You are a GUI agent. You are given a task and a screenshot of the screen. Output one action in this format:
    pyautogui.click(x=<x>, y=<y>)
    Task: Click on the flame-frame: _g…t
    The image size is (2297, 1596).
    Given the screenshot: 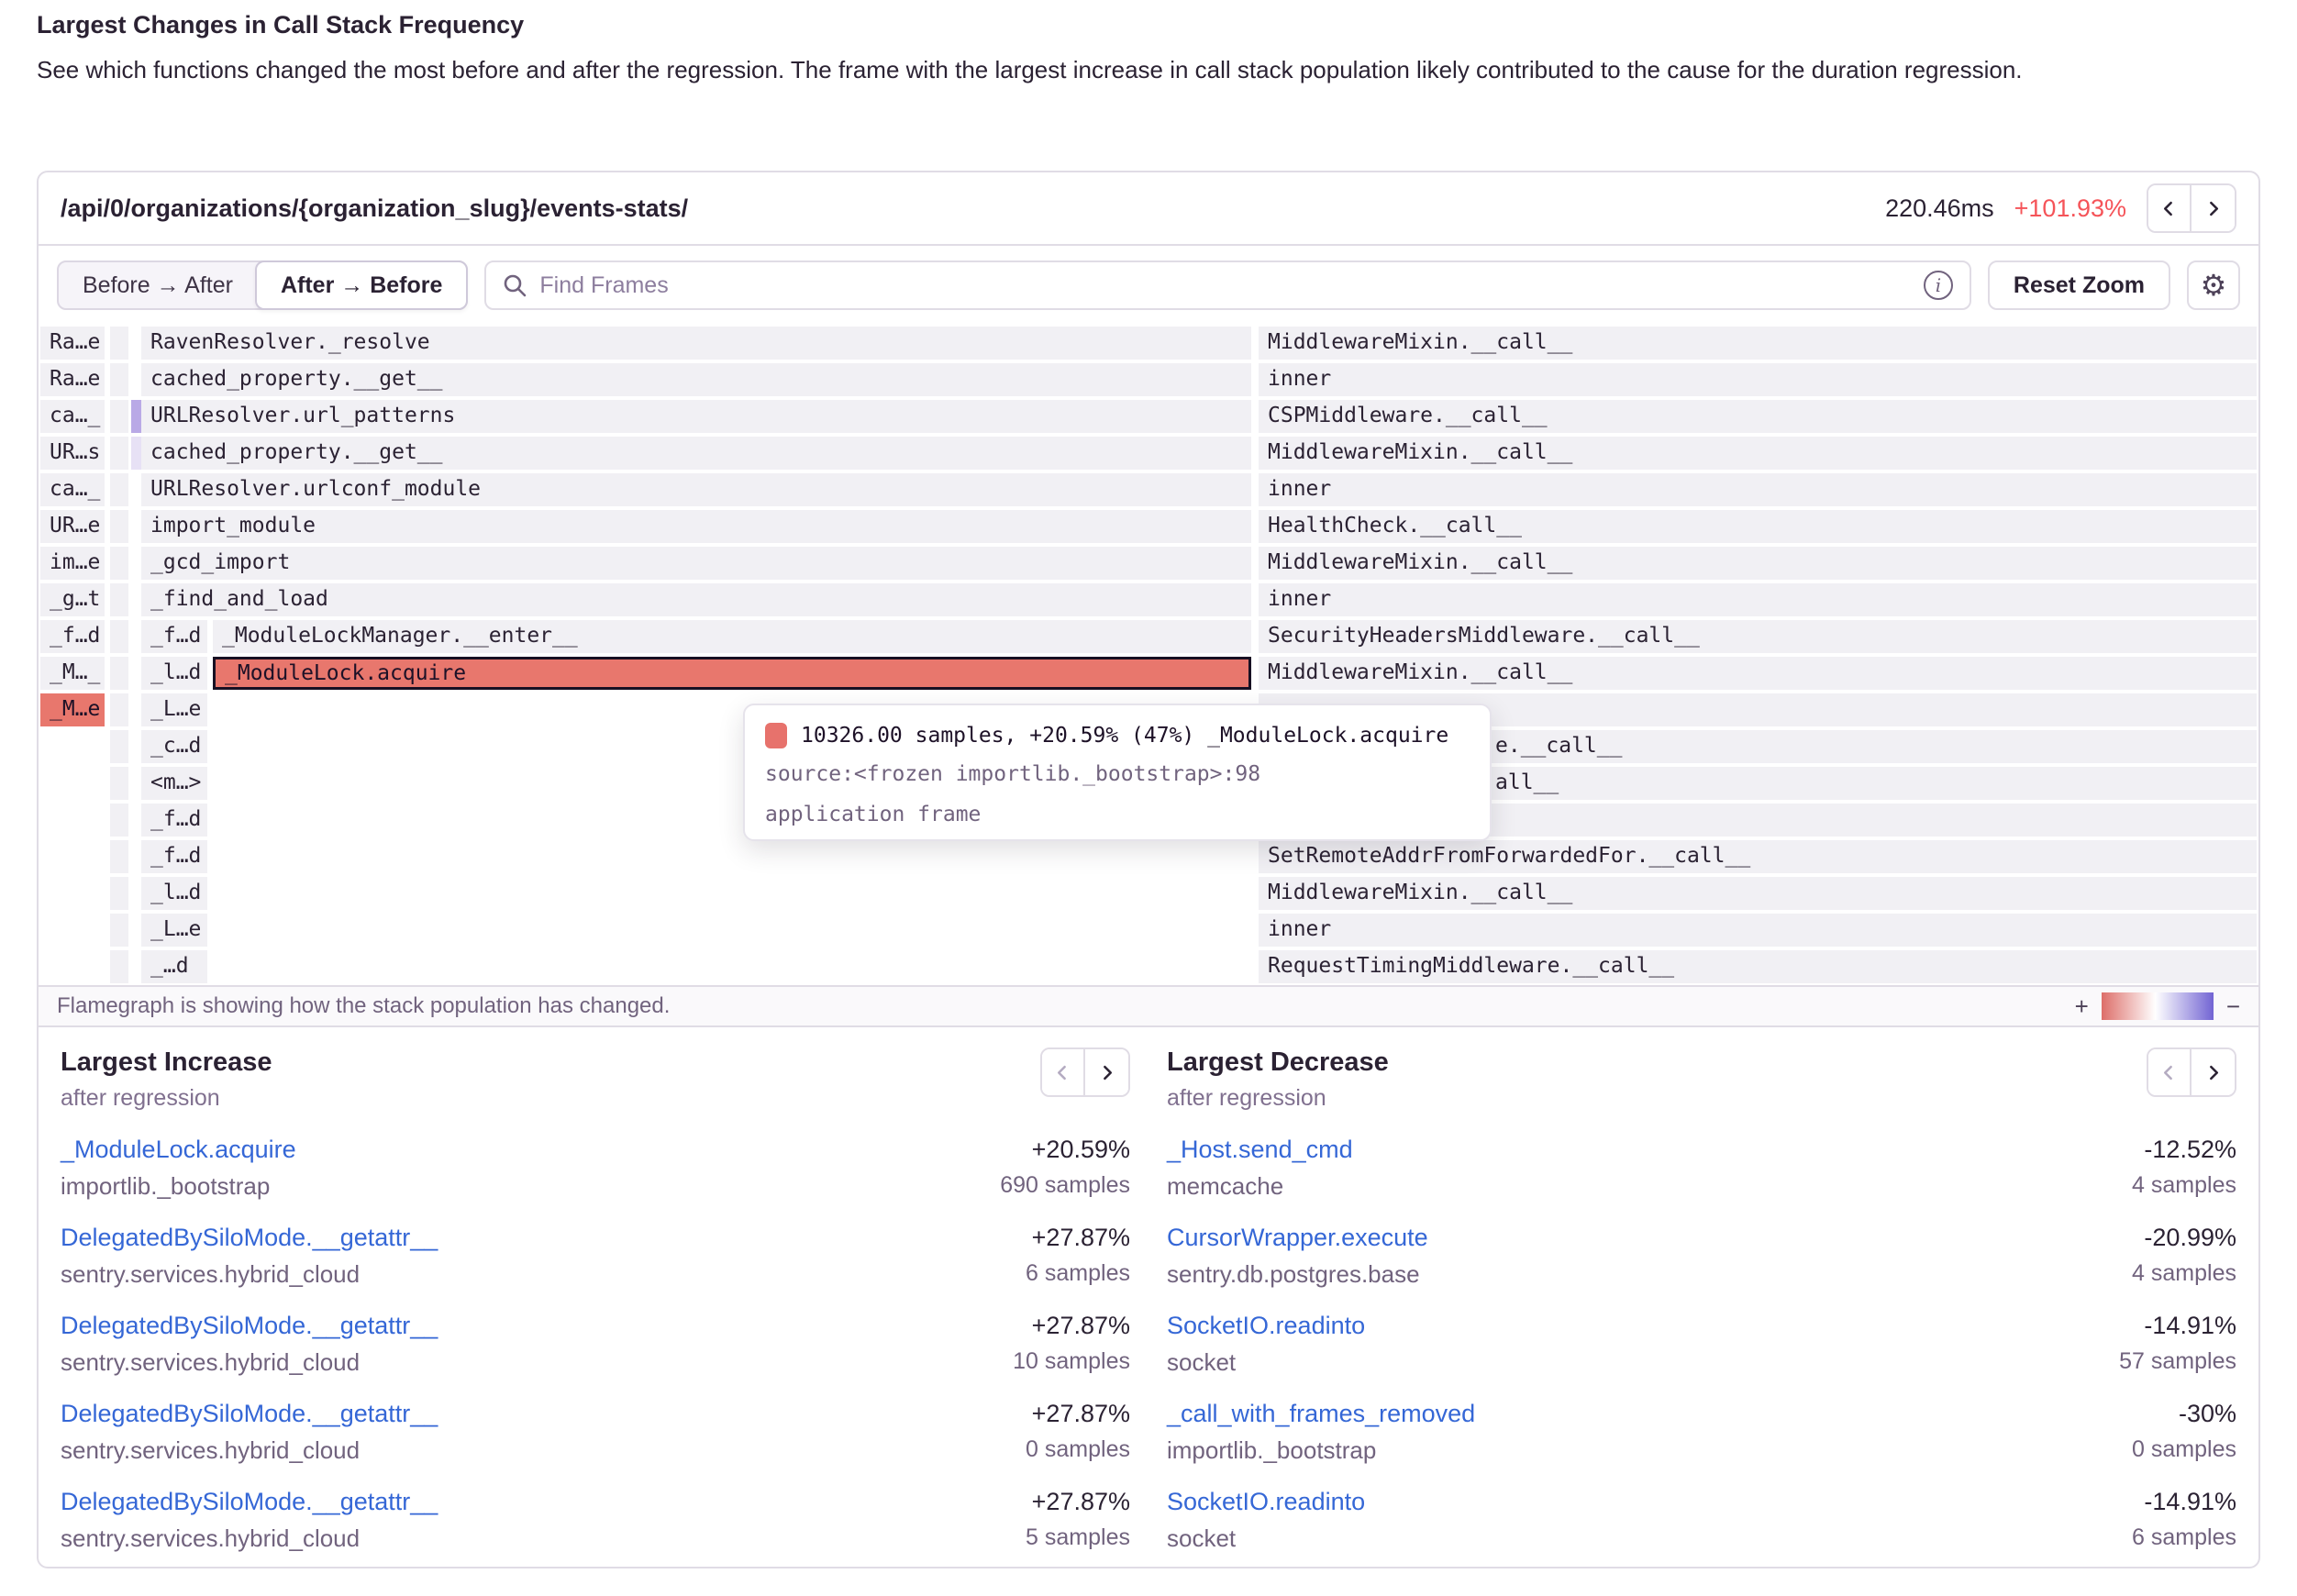 What is the action you would take?
    pyautogui.click(x=72, y=599)
    